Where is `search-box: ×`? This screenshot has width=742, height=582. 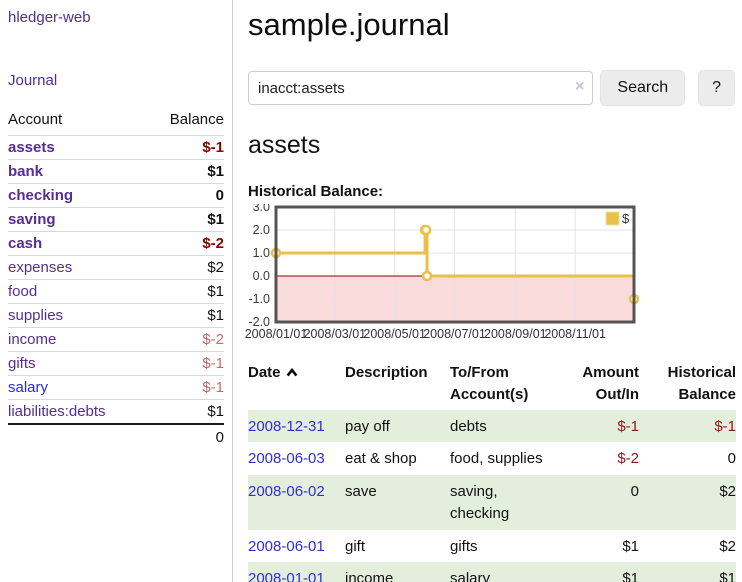 search-box: × is located at coordinates (421, 88).